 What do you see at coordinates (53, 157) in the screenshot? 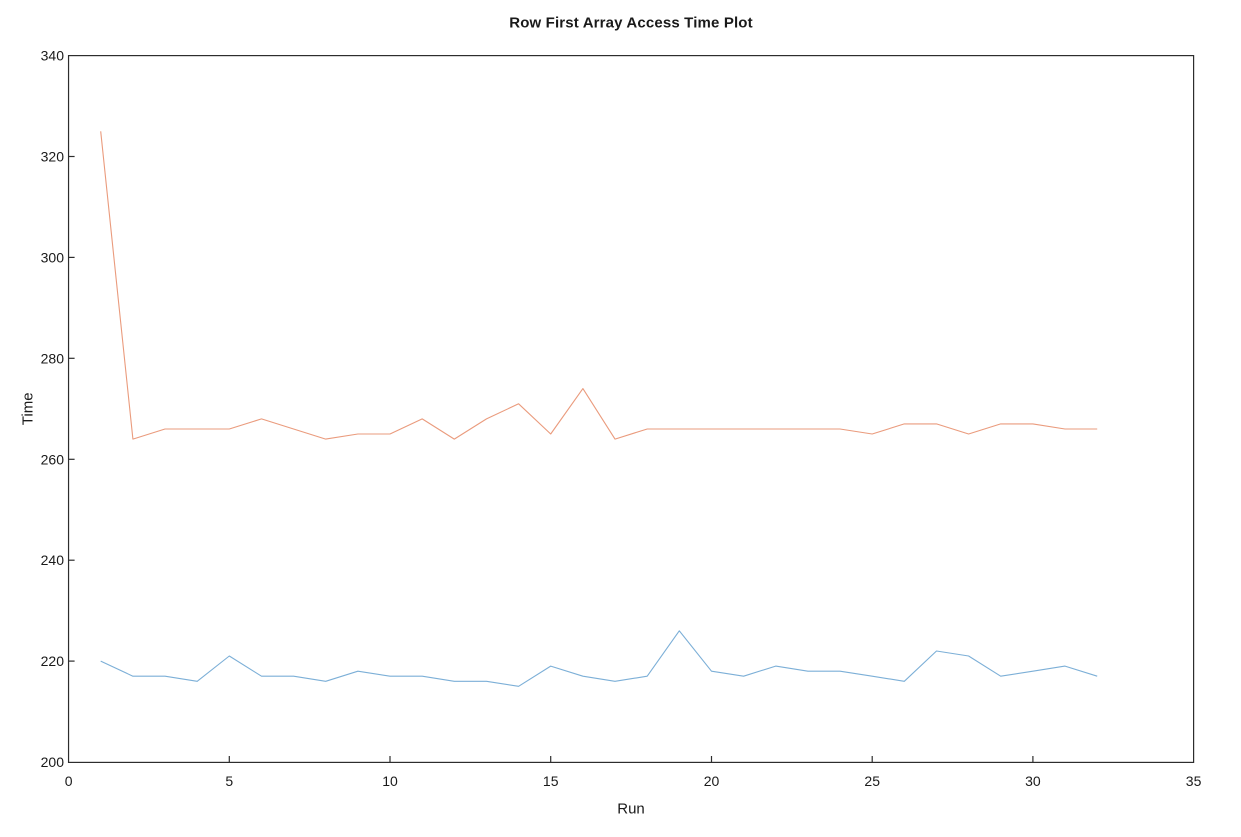
I see `svg-text: 320` at bounding box center [53, 157].